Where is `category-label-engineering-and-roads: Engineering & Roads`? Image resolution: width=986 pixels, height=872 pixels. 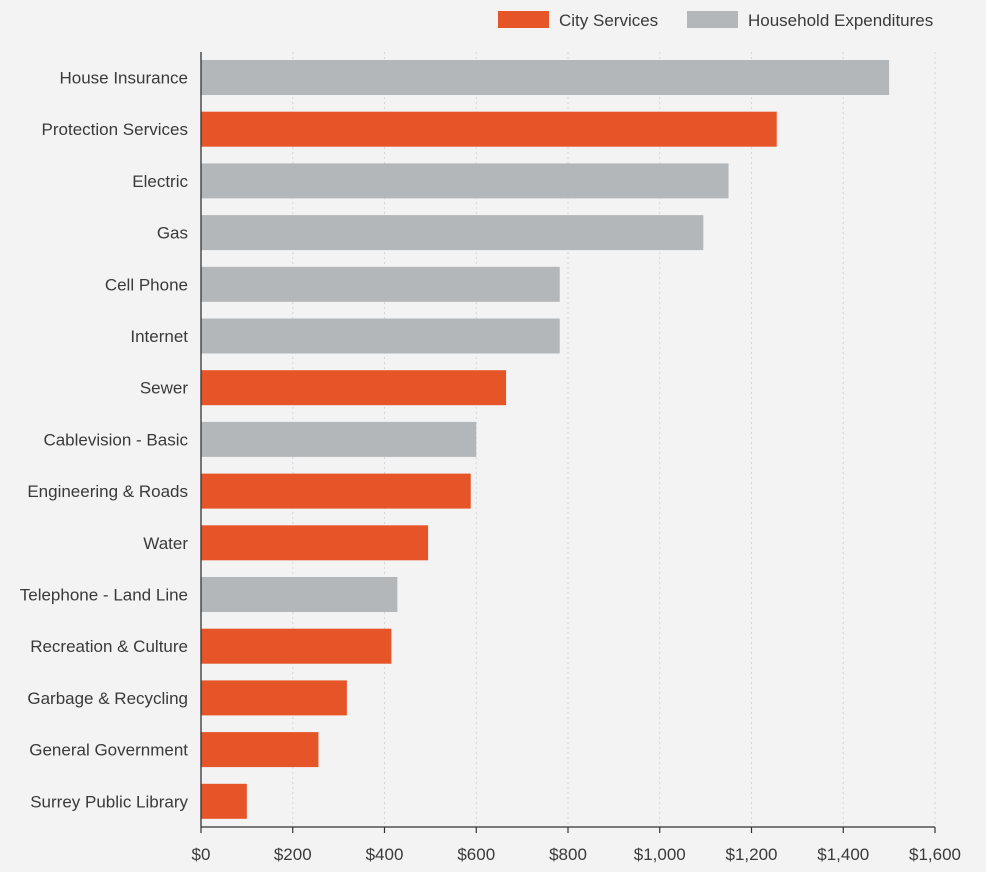 category-label-engineering-and-roads: Engineering & Roads is located at coordinates (107, 491).